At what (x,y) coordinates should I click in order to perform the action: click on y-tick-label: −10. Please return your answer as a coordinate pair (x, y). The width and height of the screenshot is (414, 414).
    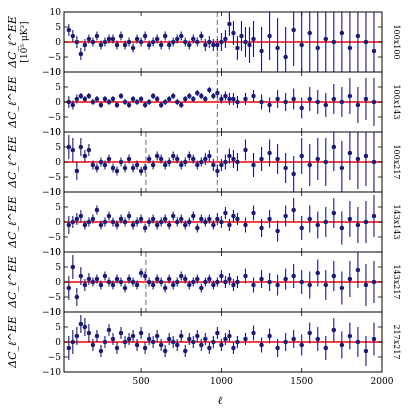
    Looking at the image, I should click on (51, 193).